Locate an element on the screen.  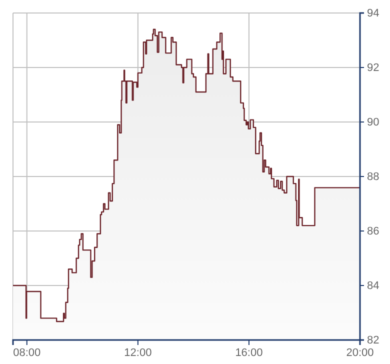
y-tick-label: 84 is located at coordinates (373, 286).